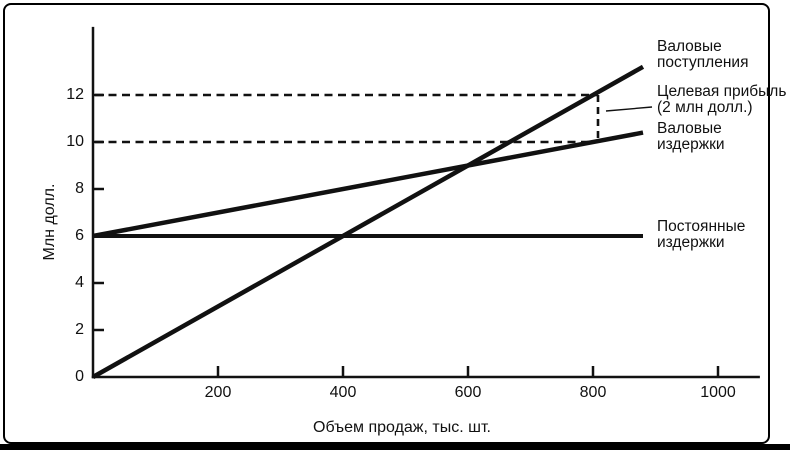 Image resolution: width=790 pixels, height=450 pixels. Describe the element at coordinates (75, 94) in the screenshot. I see `y-tick-label: 12` at that location.